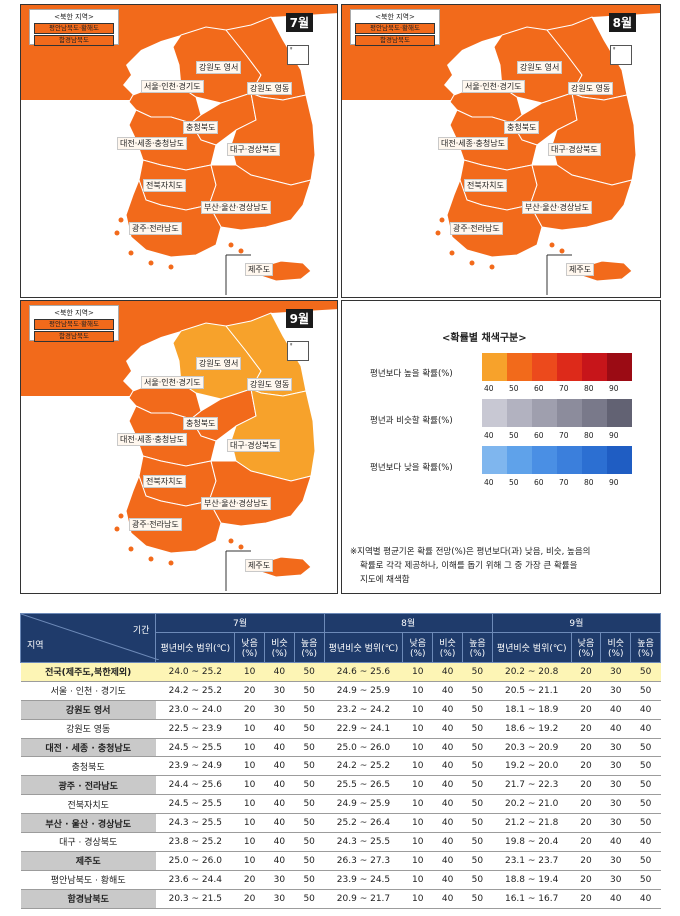  Describe the element at coordinates (614, 435) in the screenshot. I see `legend-tick: 90` at that location.